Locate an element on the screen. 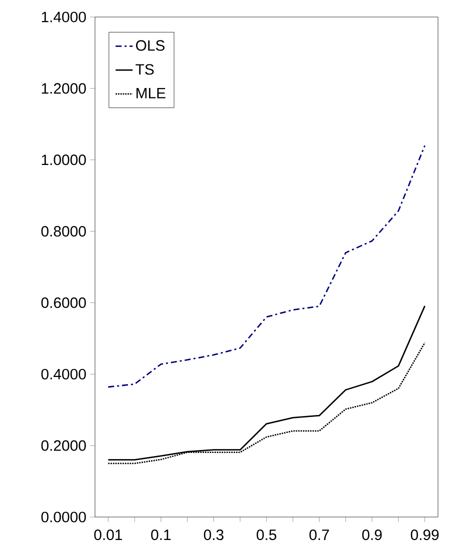 Image resolution: width=463 pixels, height=559 pixels. y-tick-label: 1.2000 is located at coordinates (64, 88).